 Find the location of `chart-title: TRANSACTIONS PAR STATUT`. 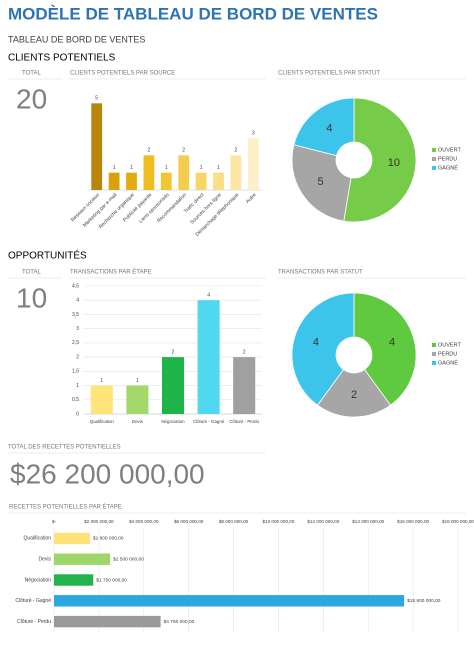

chart-title: TRANSACTIONS PAR STATUT is located at coordinates (320, 273).